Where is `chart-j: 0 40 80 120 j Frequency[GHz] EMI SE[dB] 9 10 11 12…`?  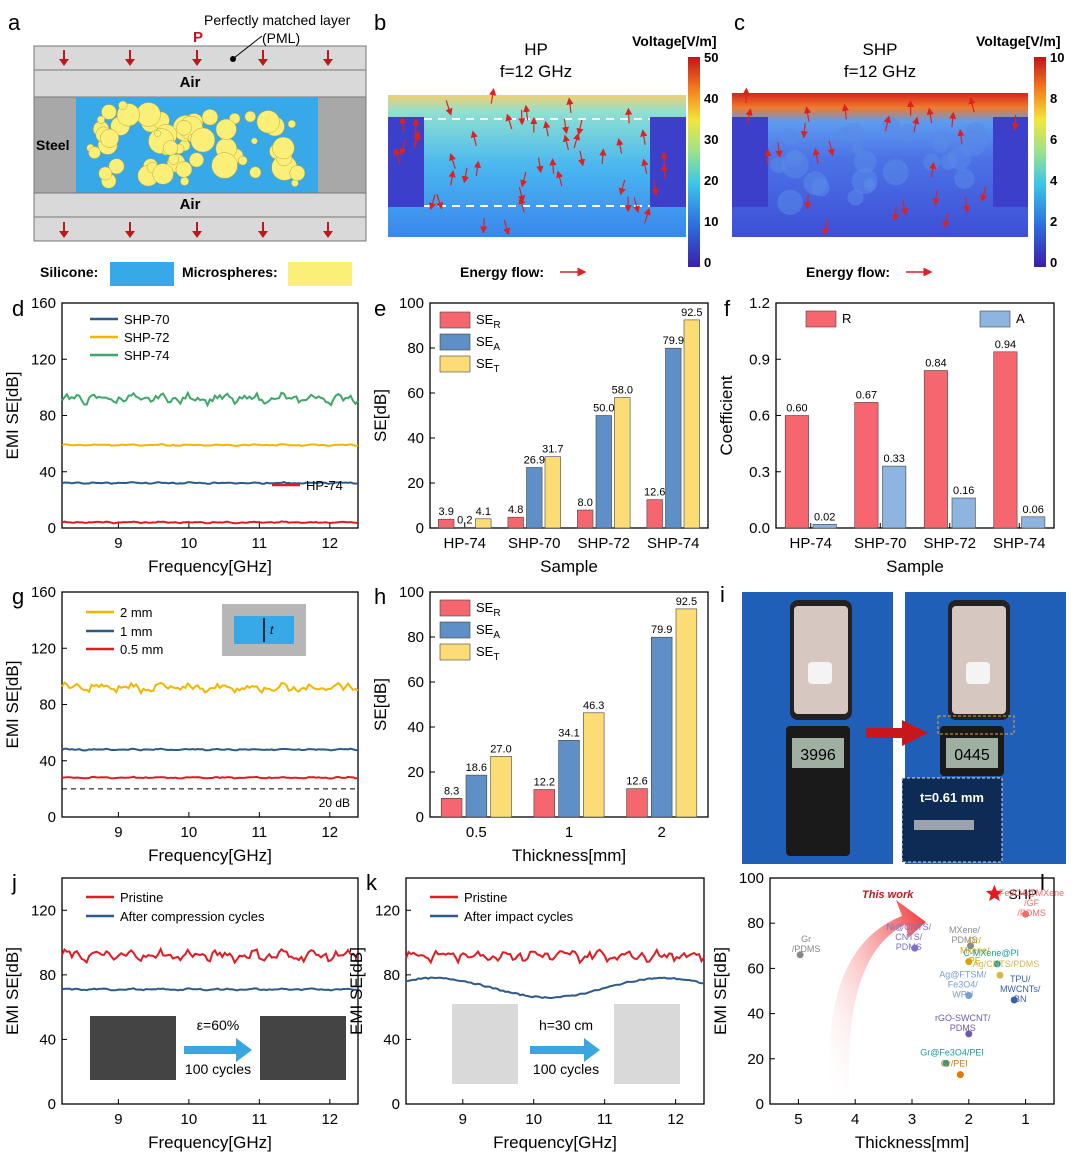
chart-j: 0 40 80 120 j Frequency[GHz] EMI SE[dB] 9 10 11 12… is located at coordinates (181, 1011).